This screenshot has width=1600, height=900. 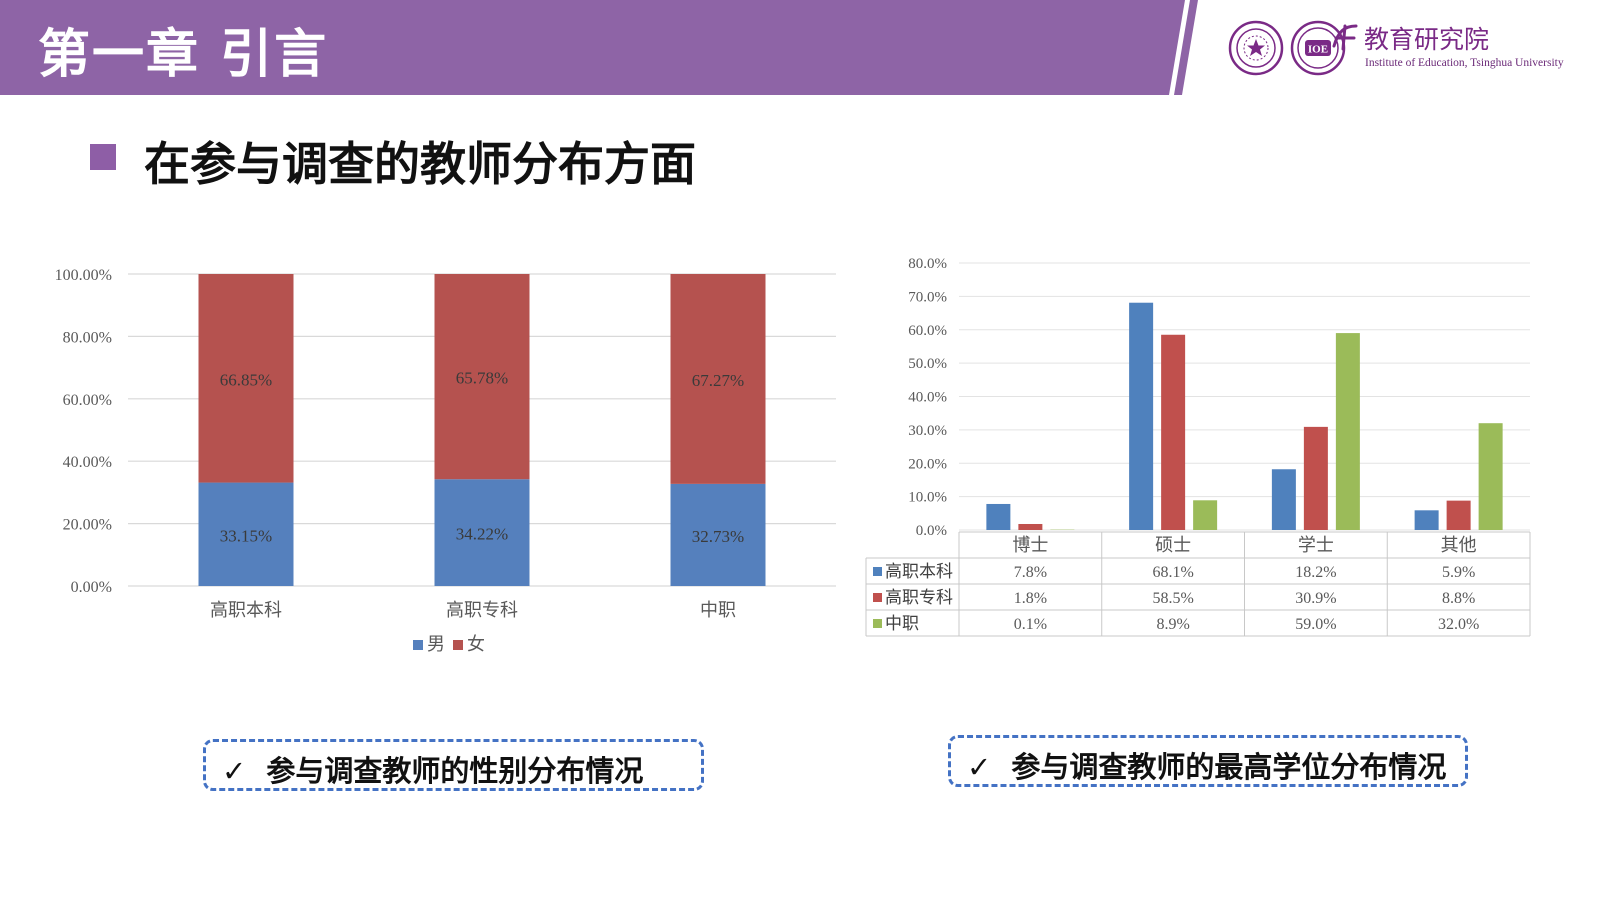 I want to click on y-tick-label: 0.00%, so click(x=91, y=587).